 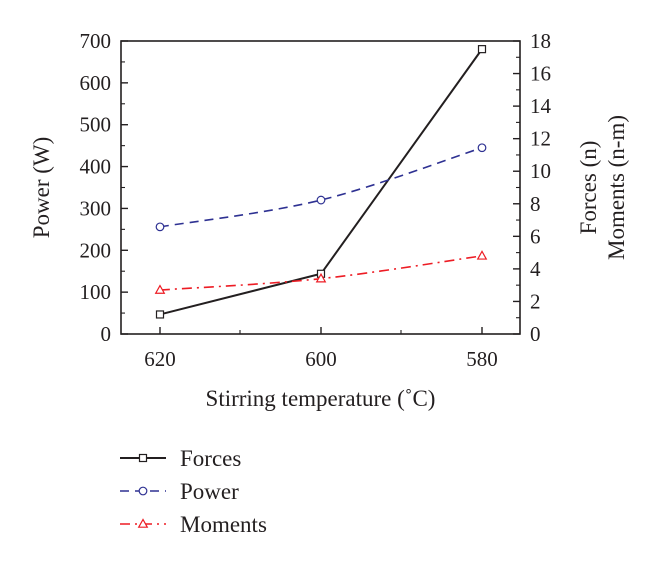 What do you see at coordinates (616, 187) in the screenshot?
I see `right-axis-title-moments: Moments (n-m)` at bounding box center [616, 187].